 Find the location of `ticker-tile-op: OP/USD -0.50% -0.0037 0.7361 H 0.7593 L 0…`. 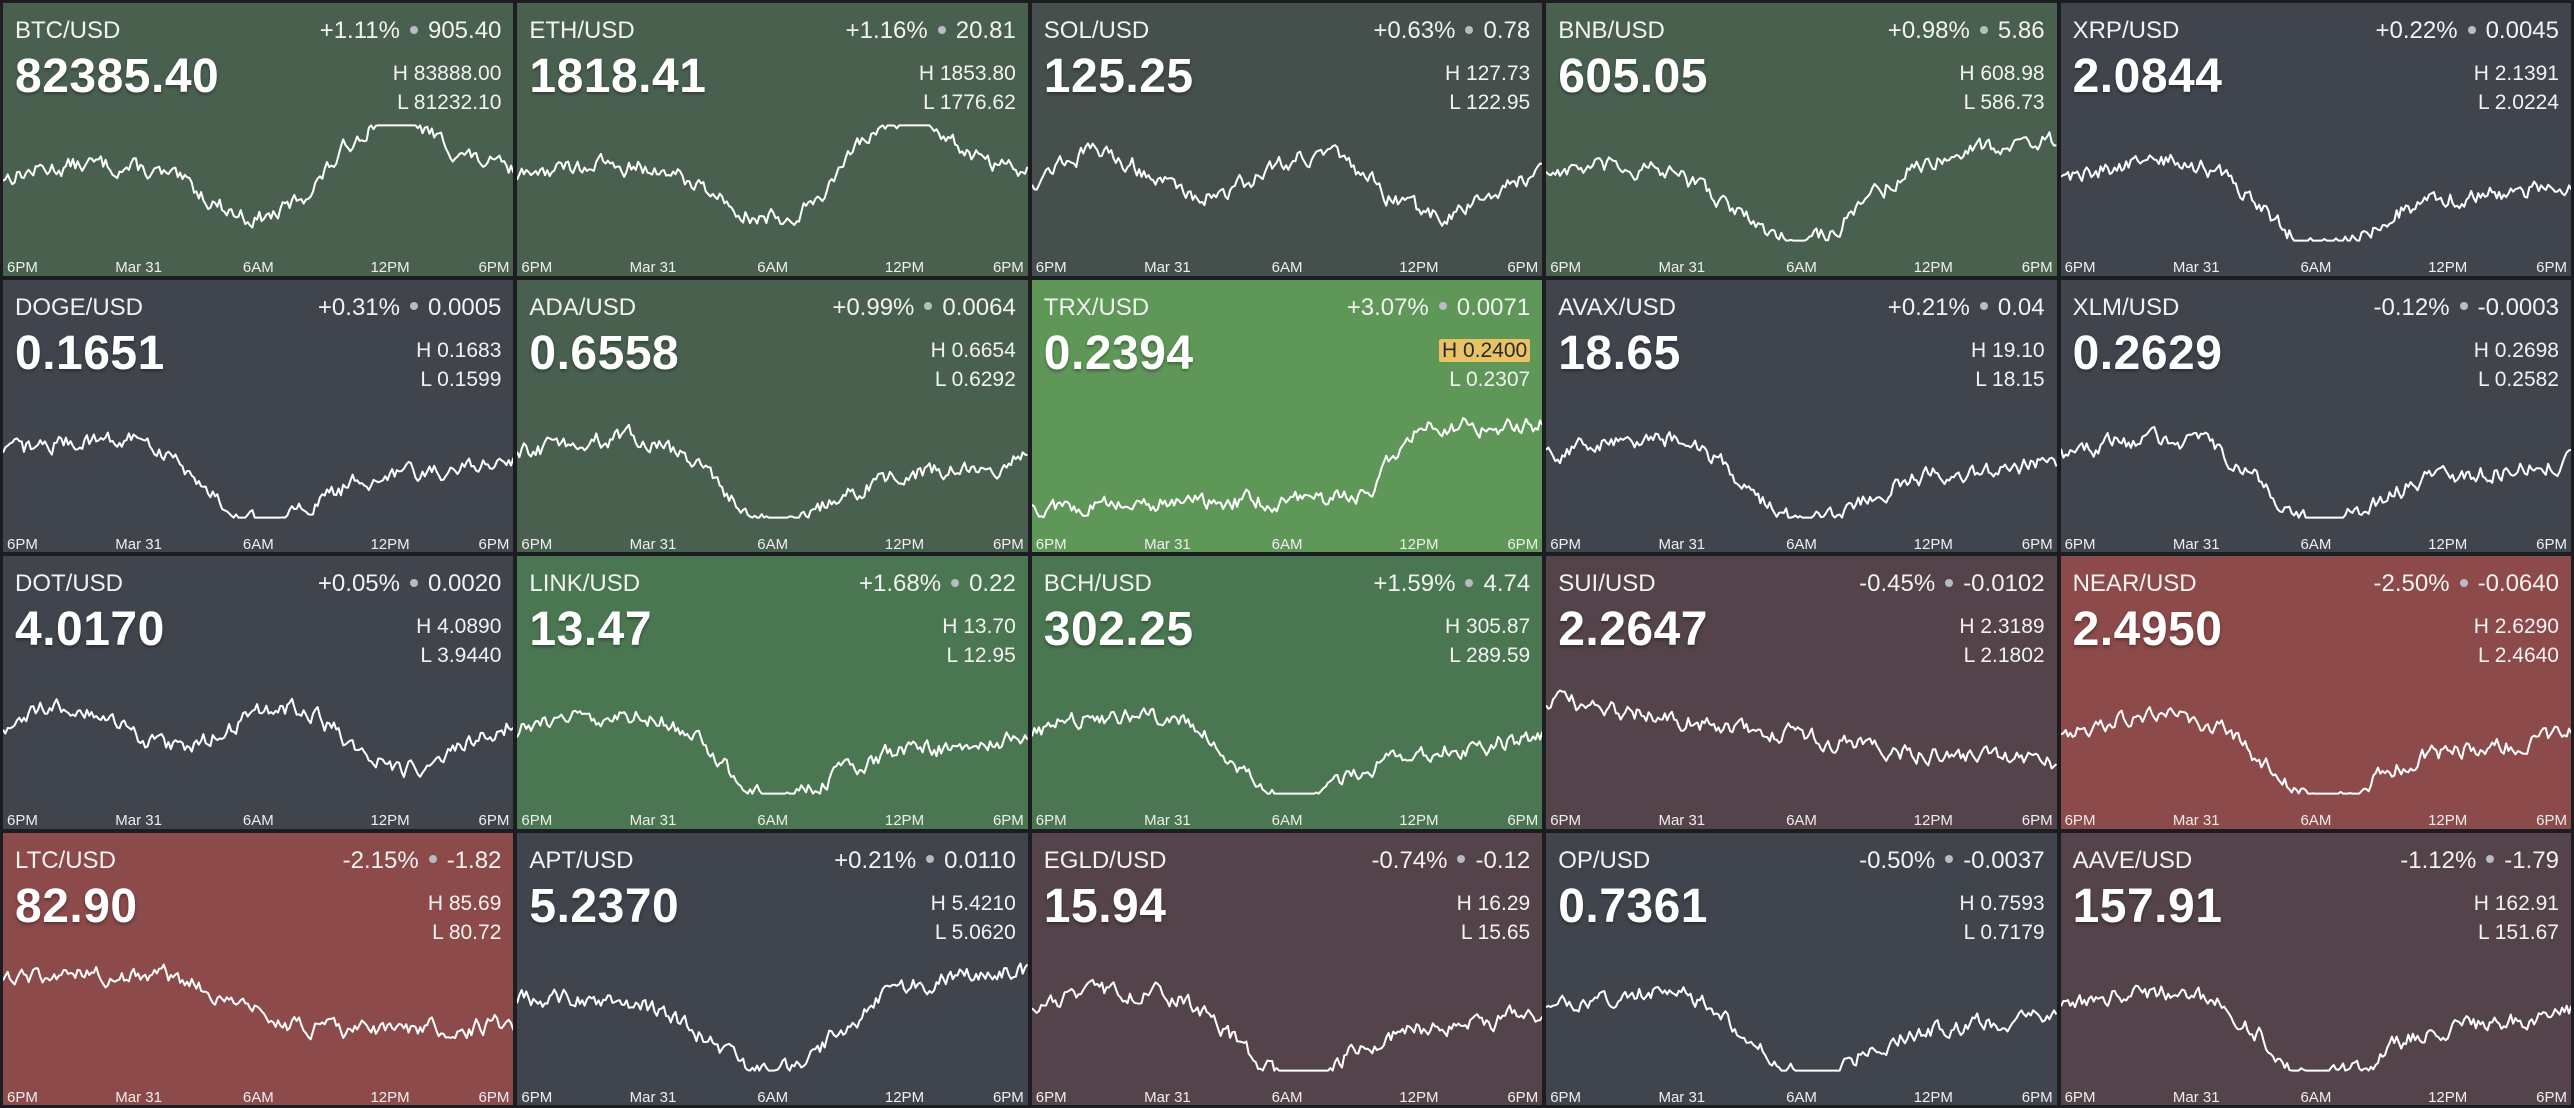

ticker-tile-op: OP/USD -0.50% -0.0037 0.7361 H 0.7593 L 0… is located at coordinates (1801, 968).